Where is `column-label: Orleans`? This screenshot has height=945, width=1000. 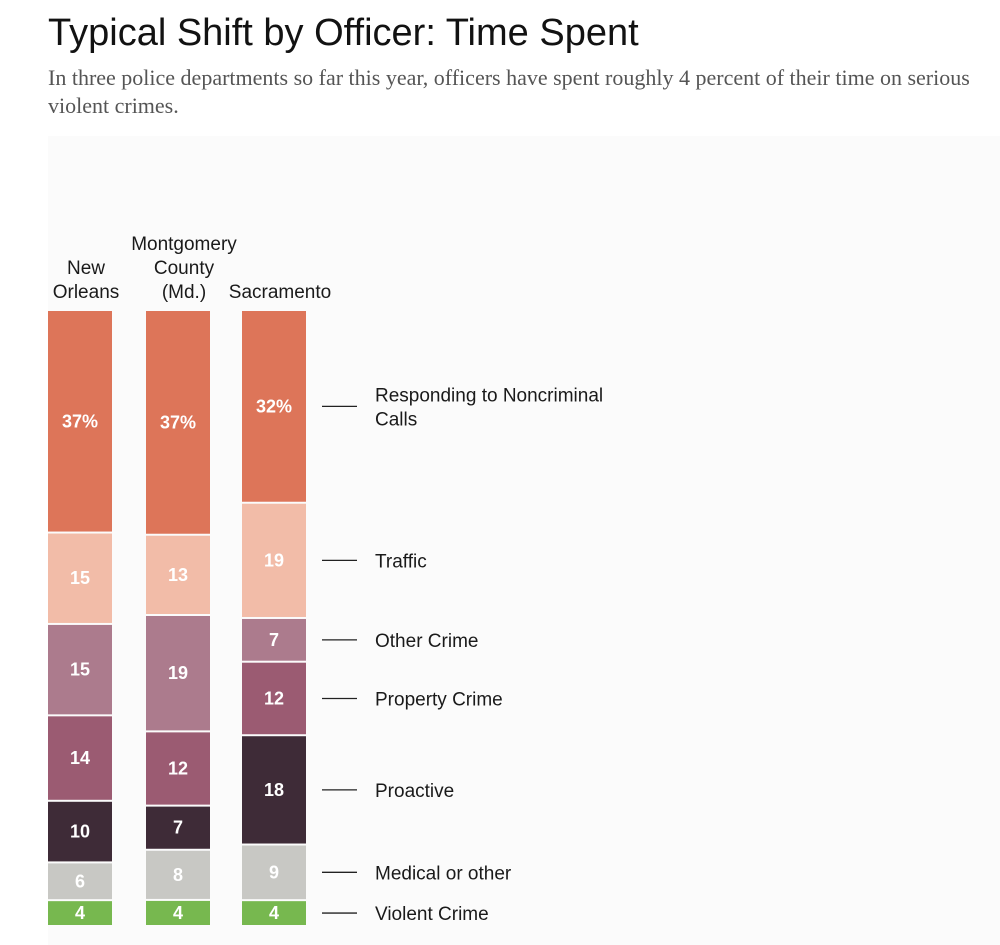
column-label: Orleans is located at coordinates (86, 292).